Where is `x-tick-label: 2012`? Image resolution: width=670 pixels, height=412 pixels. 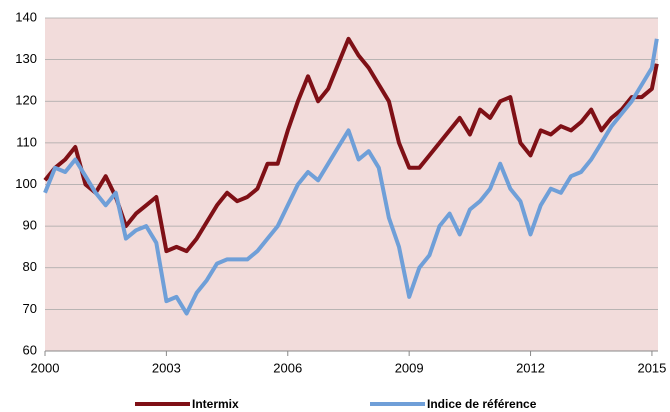 x-tick-label: 2012 is located at coordinates (530, 367).